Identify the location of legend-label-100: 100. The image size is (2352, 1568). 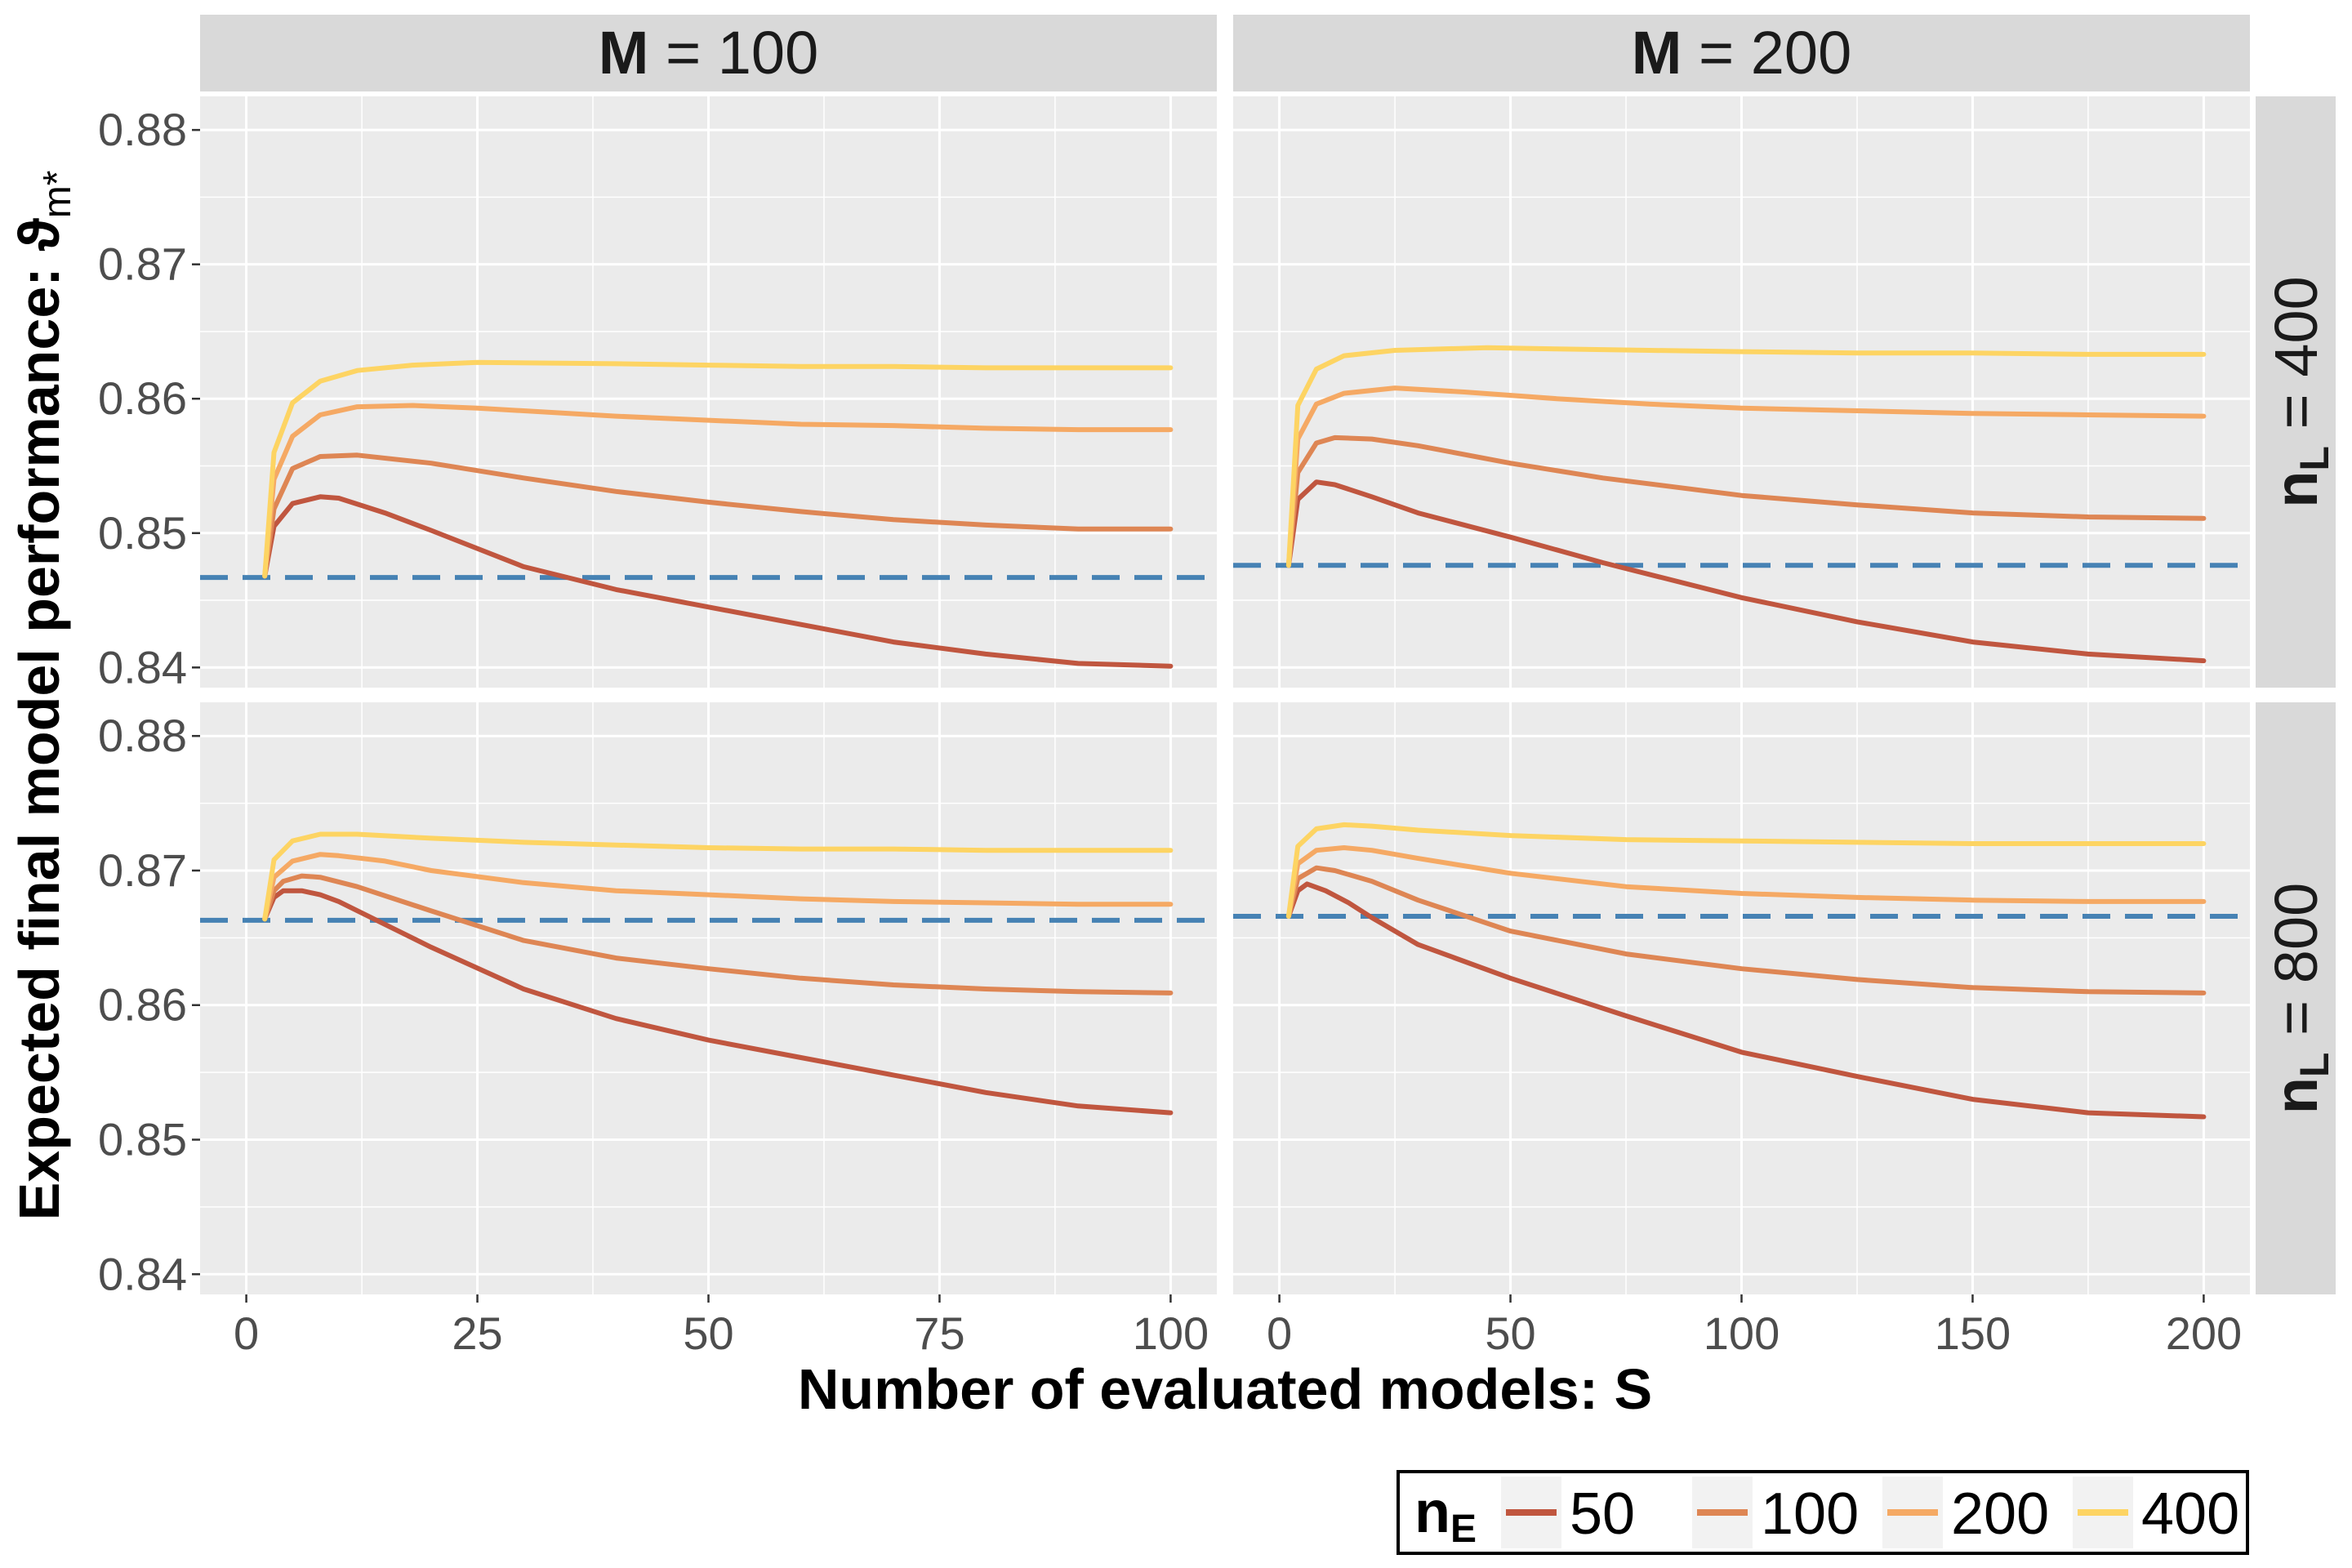
(1810, 1514).